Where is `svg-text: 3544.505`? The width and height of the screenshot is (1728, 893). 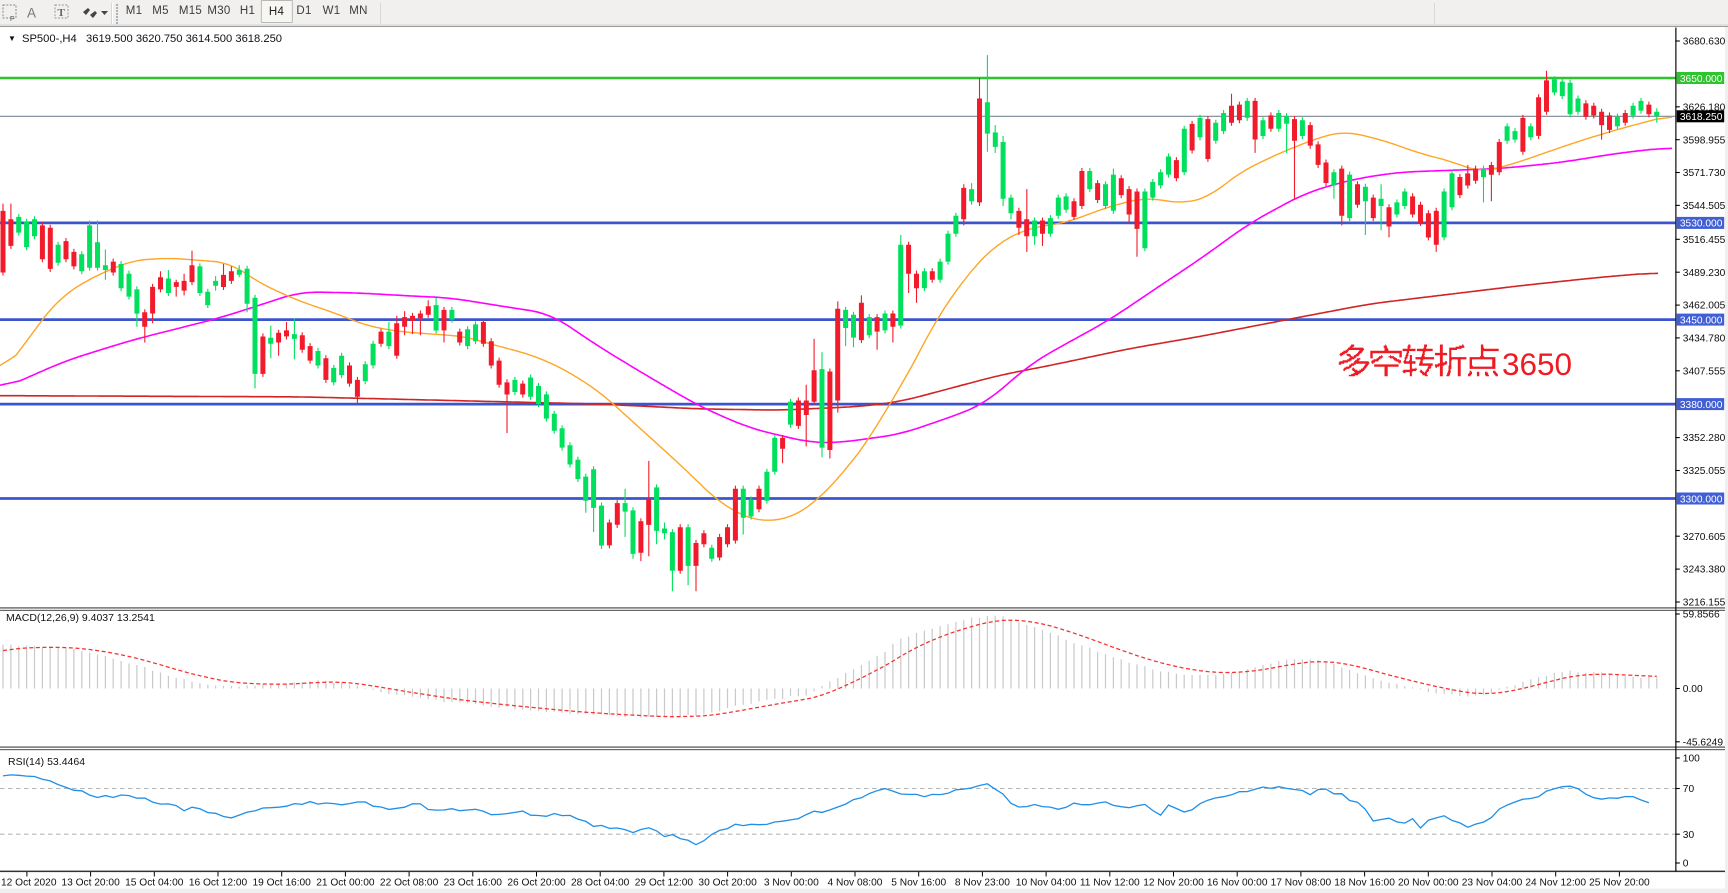
svg-text: 3544.505 is located at coordinates (1704, 206).